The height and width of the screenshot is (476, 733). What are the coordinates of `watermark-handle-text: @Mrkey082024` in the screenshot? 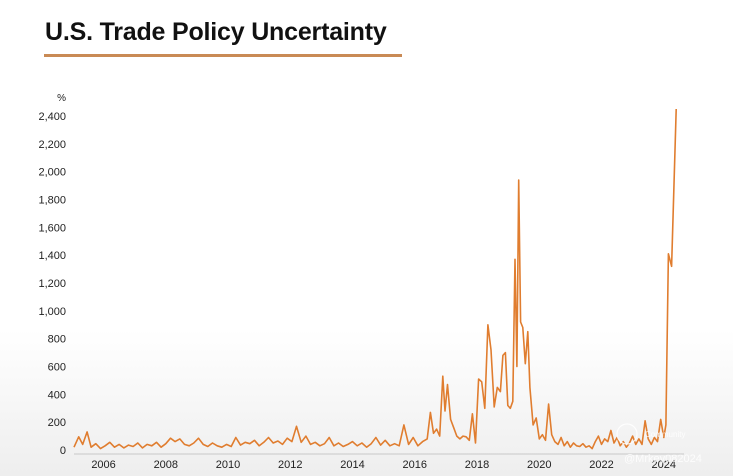 It's located at (663, 459).